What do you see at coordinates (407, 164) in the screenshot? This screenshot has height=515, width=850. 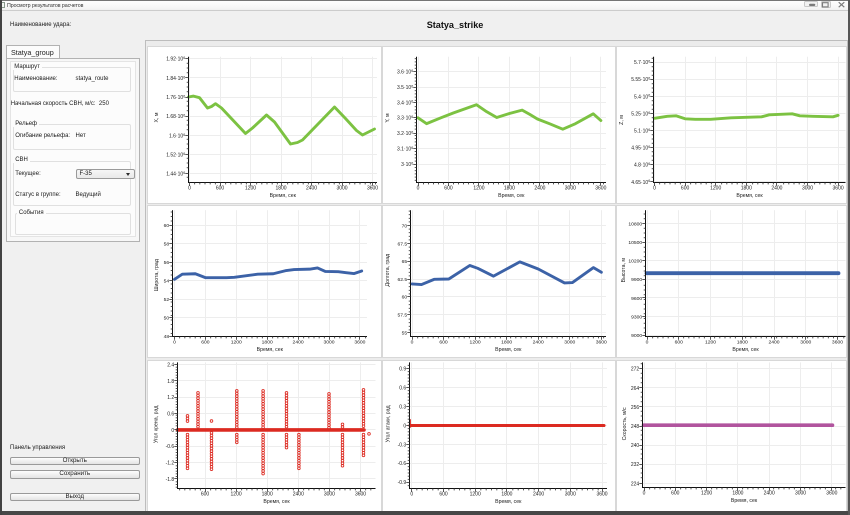 I see `svg-text: 3·10⁶` at bounding box center [407, 164].